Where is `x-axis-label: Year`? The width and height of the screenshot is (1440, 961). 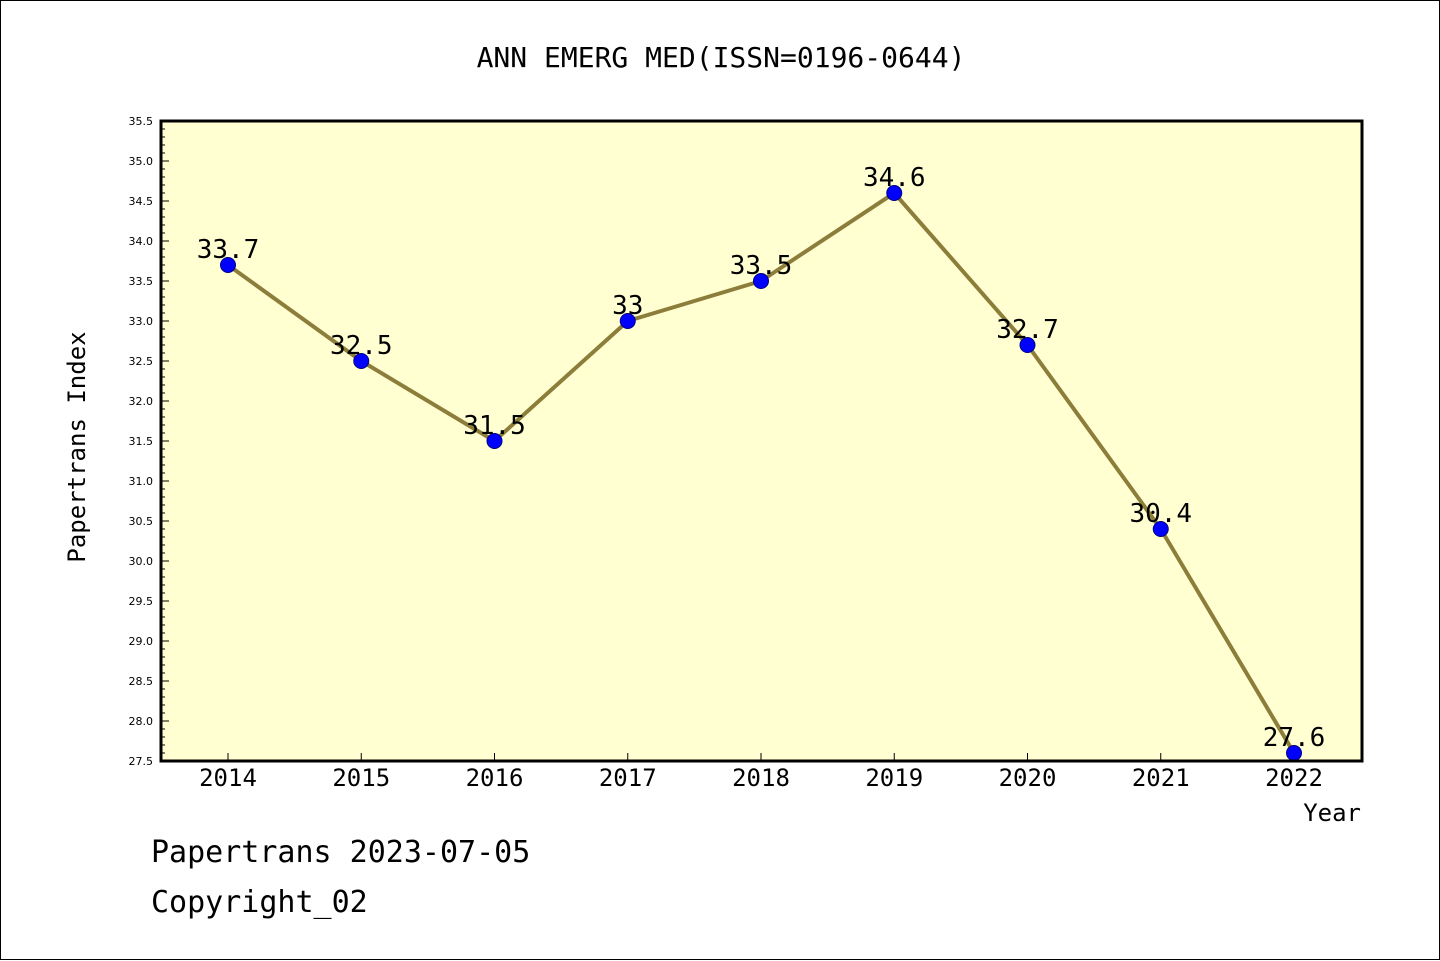 x-axis-label: Year is located at coordinates (1332, 813).